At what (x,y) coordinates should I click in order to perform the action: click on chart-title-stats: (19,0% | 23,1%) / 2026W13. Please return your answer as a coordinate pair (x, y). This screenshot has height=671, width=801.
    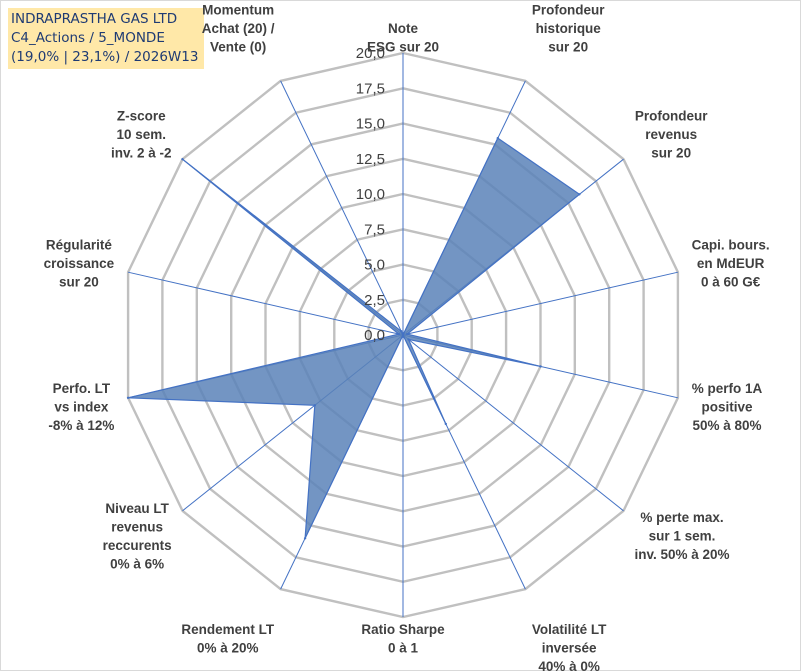
    Looking at the image, I should click on (105, 57).